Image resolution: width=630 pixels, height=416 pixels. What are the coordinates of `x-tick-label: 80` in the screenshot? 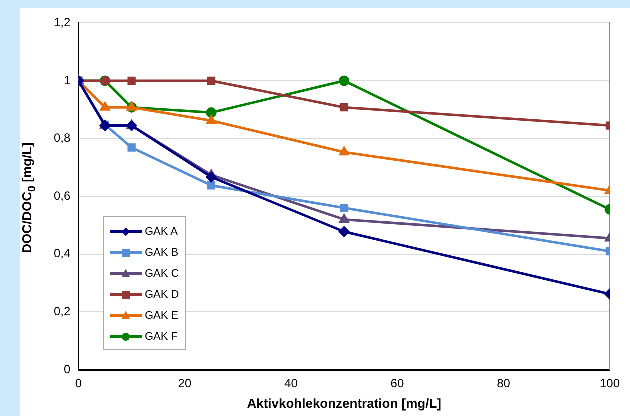 It's located at (504, 383).